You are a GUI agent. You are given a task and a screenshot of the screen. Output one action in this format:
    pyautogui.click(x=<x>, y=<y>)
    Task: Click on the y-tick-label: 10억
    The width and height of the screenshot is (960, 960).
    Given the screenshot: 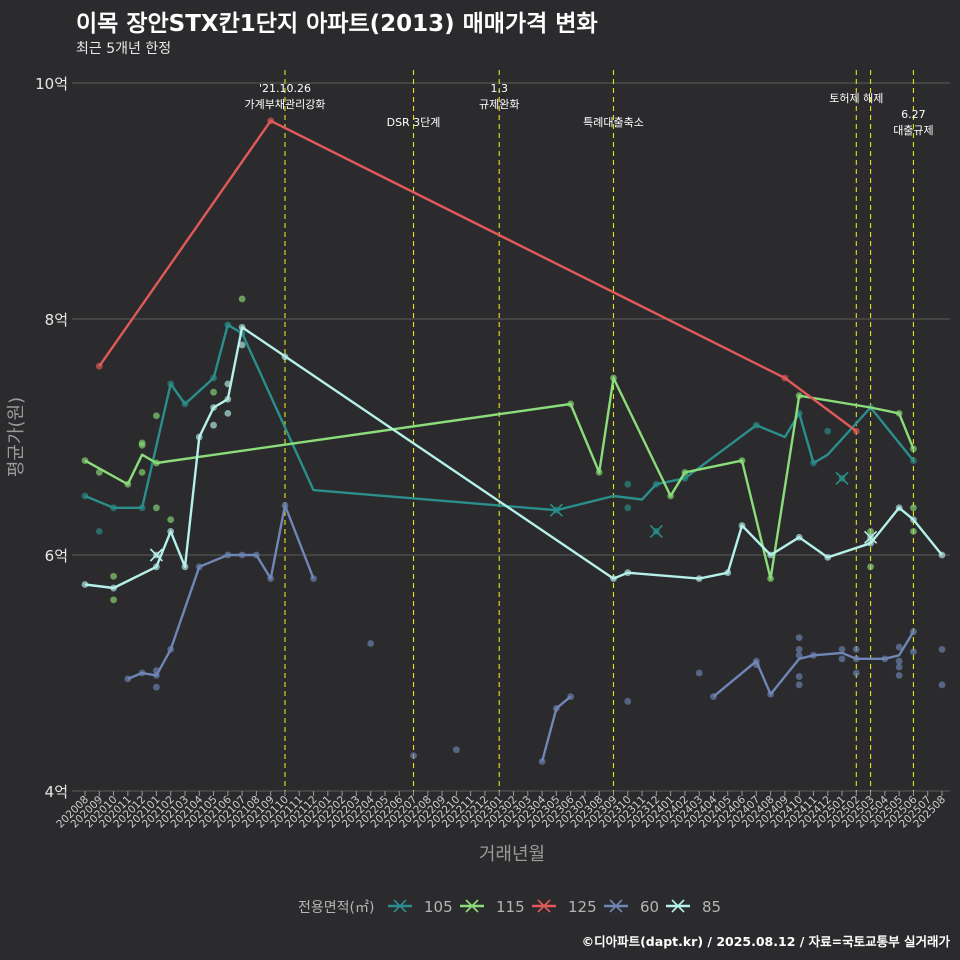 What is the action you would take?
    pyautogui.click(x=51, y=84)
    